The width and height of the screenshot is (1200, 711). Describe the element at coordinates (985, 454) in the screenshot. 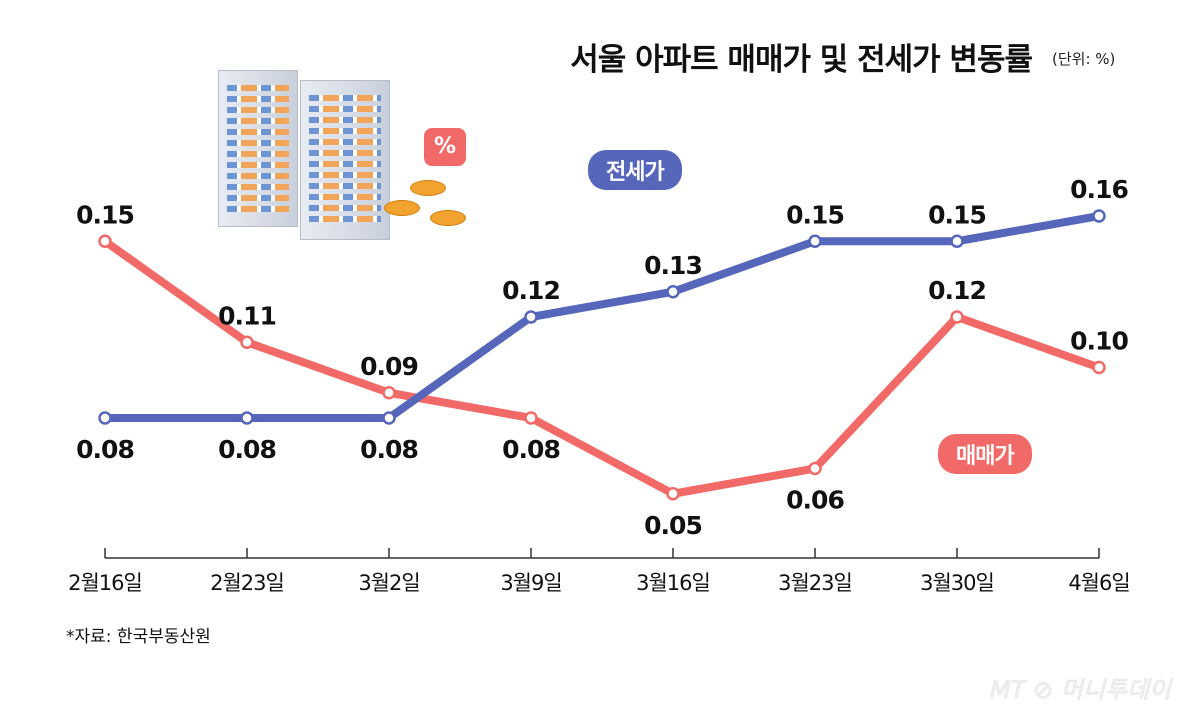

I see `legend-maemae: 매매가` at that location.